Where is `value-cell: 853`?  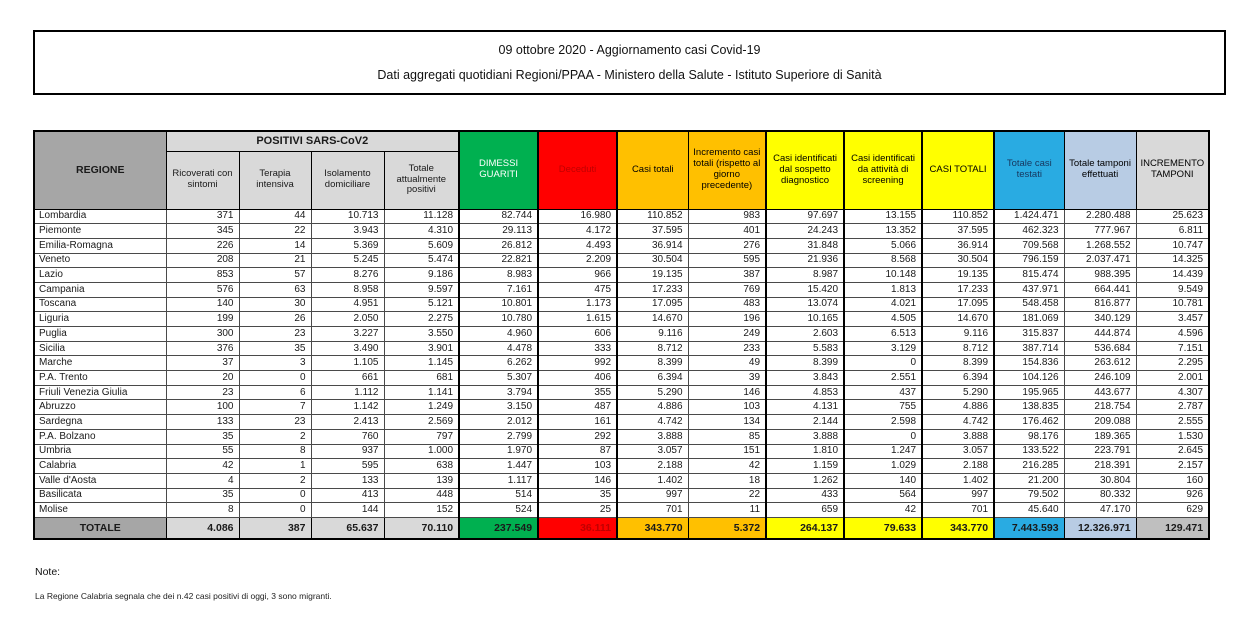 value-cell: 853 is located at coordinates (202, 275).